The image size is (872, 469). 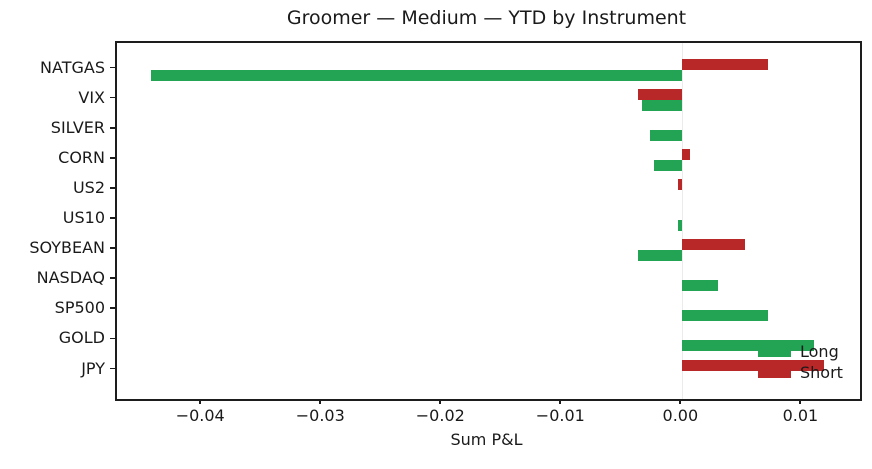 What do you see at coordinates (83, 217) in the screenshot?
I see `y-tick-label-us10: US10` at bounding box center [83, 217].